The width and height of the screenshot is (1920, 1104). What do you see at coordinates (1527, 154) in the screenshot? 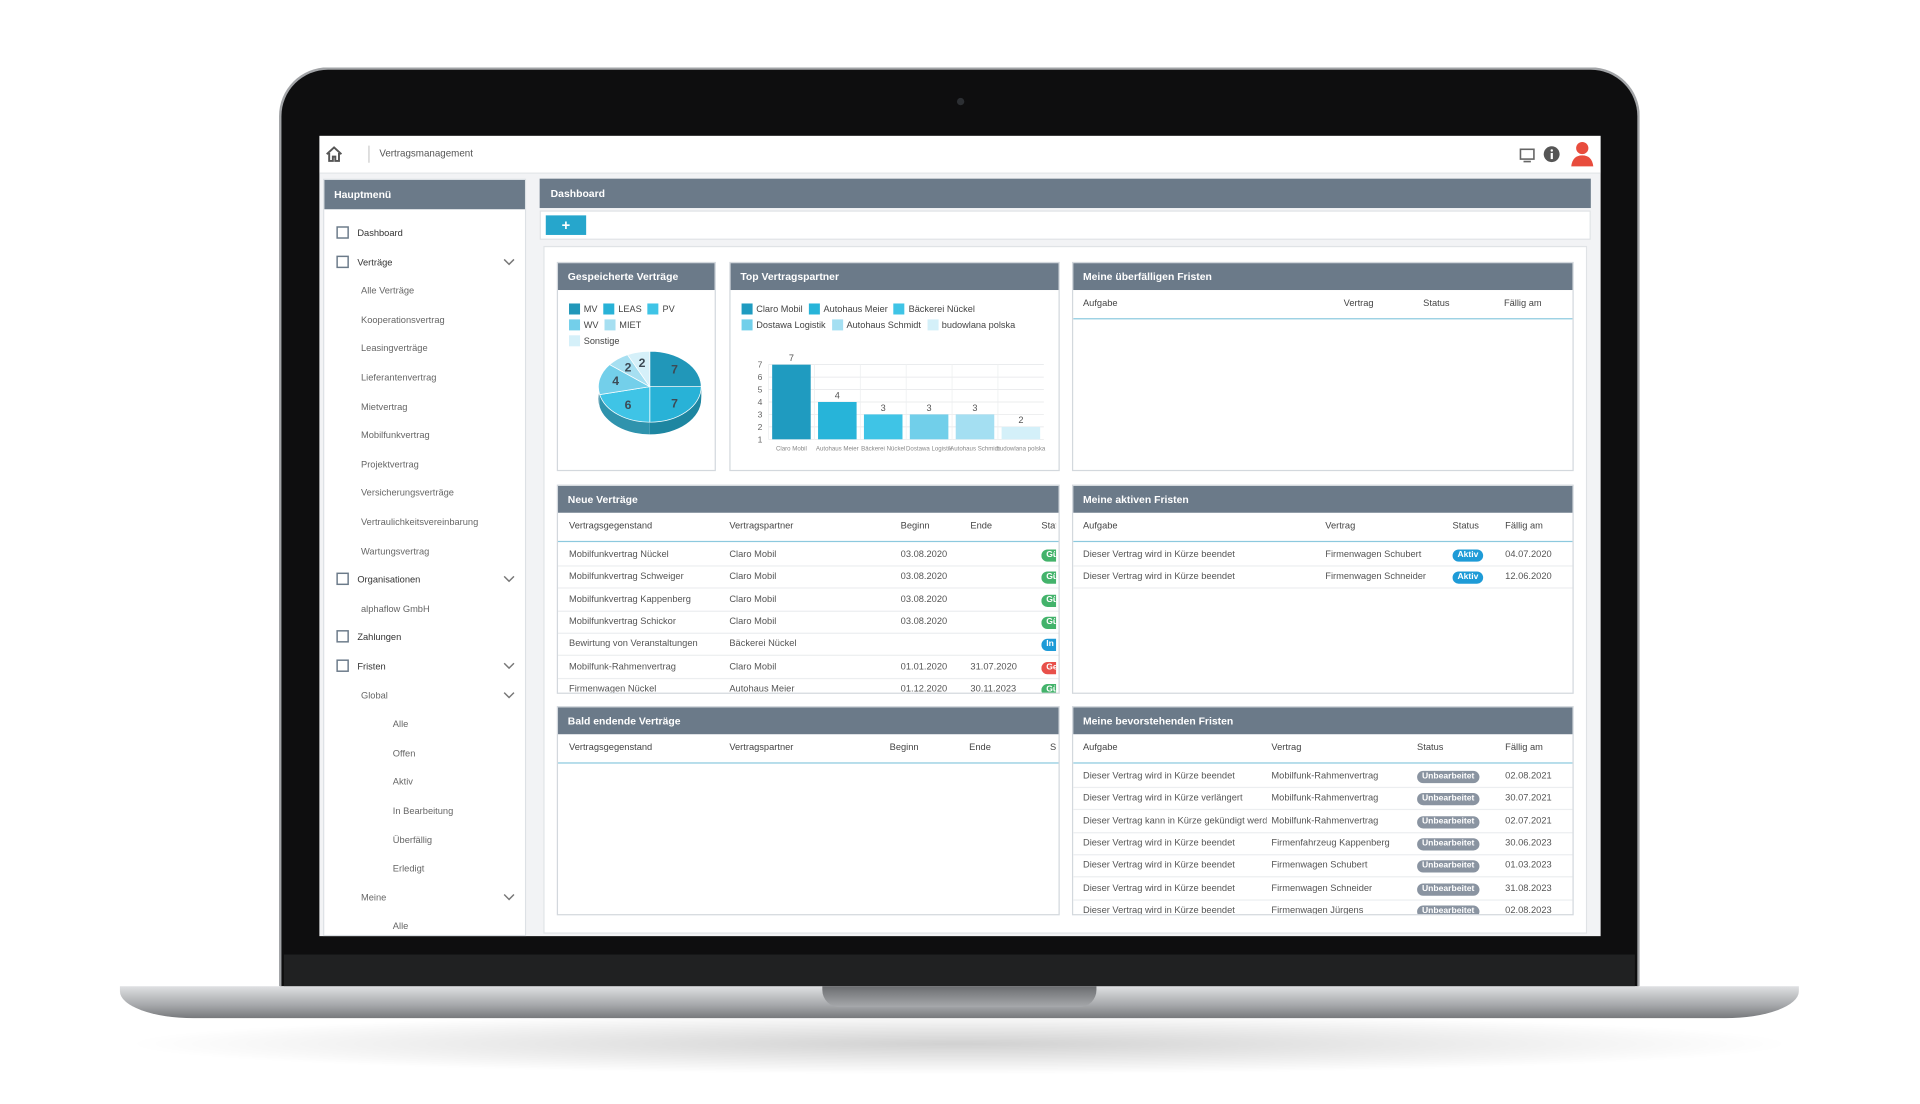
I see `window-icon` at bounding box center [1527, 154].